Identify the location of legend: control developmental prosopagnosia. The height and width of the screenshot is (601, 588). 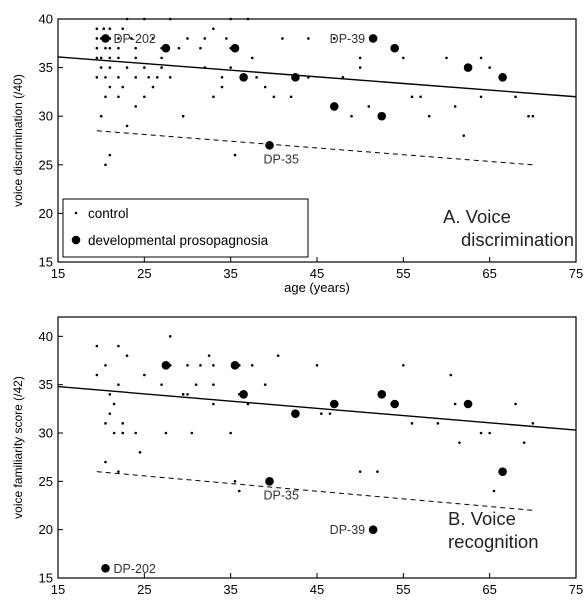
(185, 228).